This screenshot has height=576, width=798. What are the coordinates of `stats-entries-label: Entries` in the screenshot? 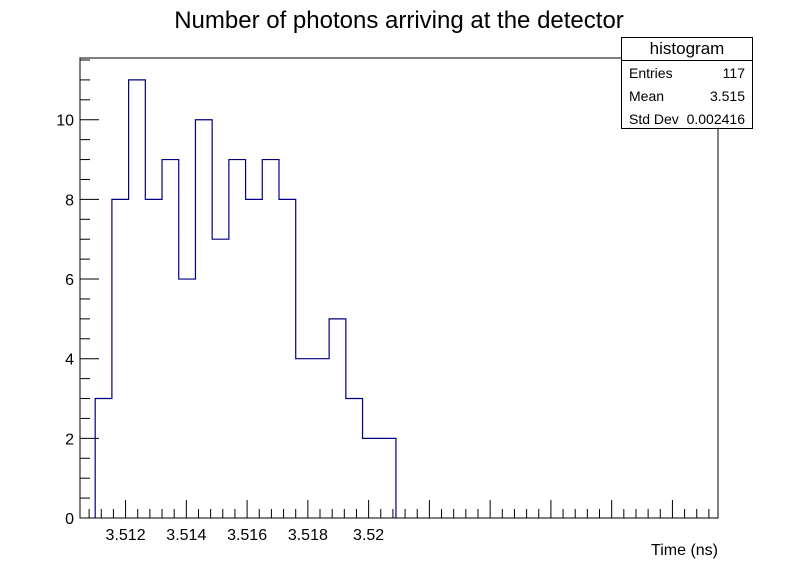 It's located at (651, 72).